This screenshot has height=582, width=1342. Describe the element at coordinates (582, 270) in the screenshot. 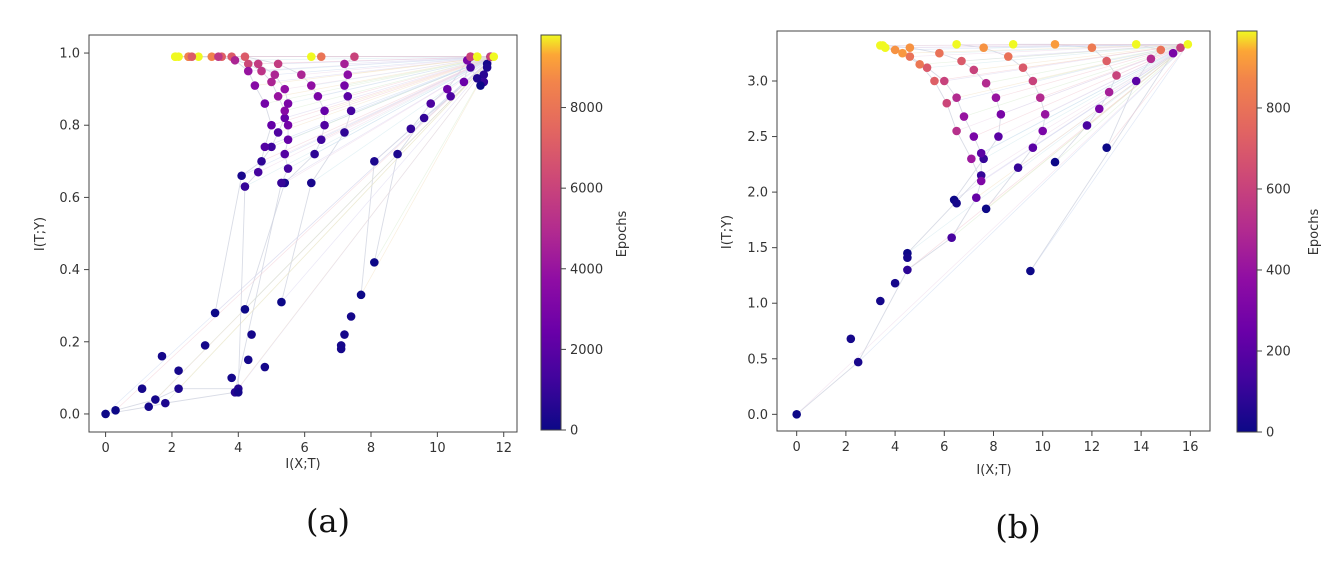

I see `colorbar-ticks-a: 0 2000 4000 6000 8000` at that location.